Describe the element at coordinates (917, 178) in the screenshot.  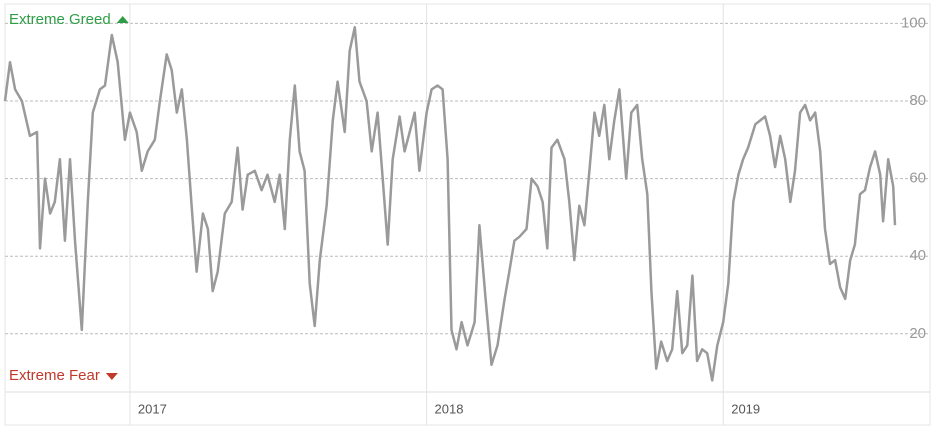
I see `y-tick-label: 60` at that location.